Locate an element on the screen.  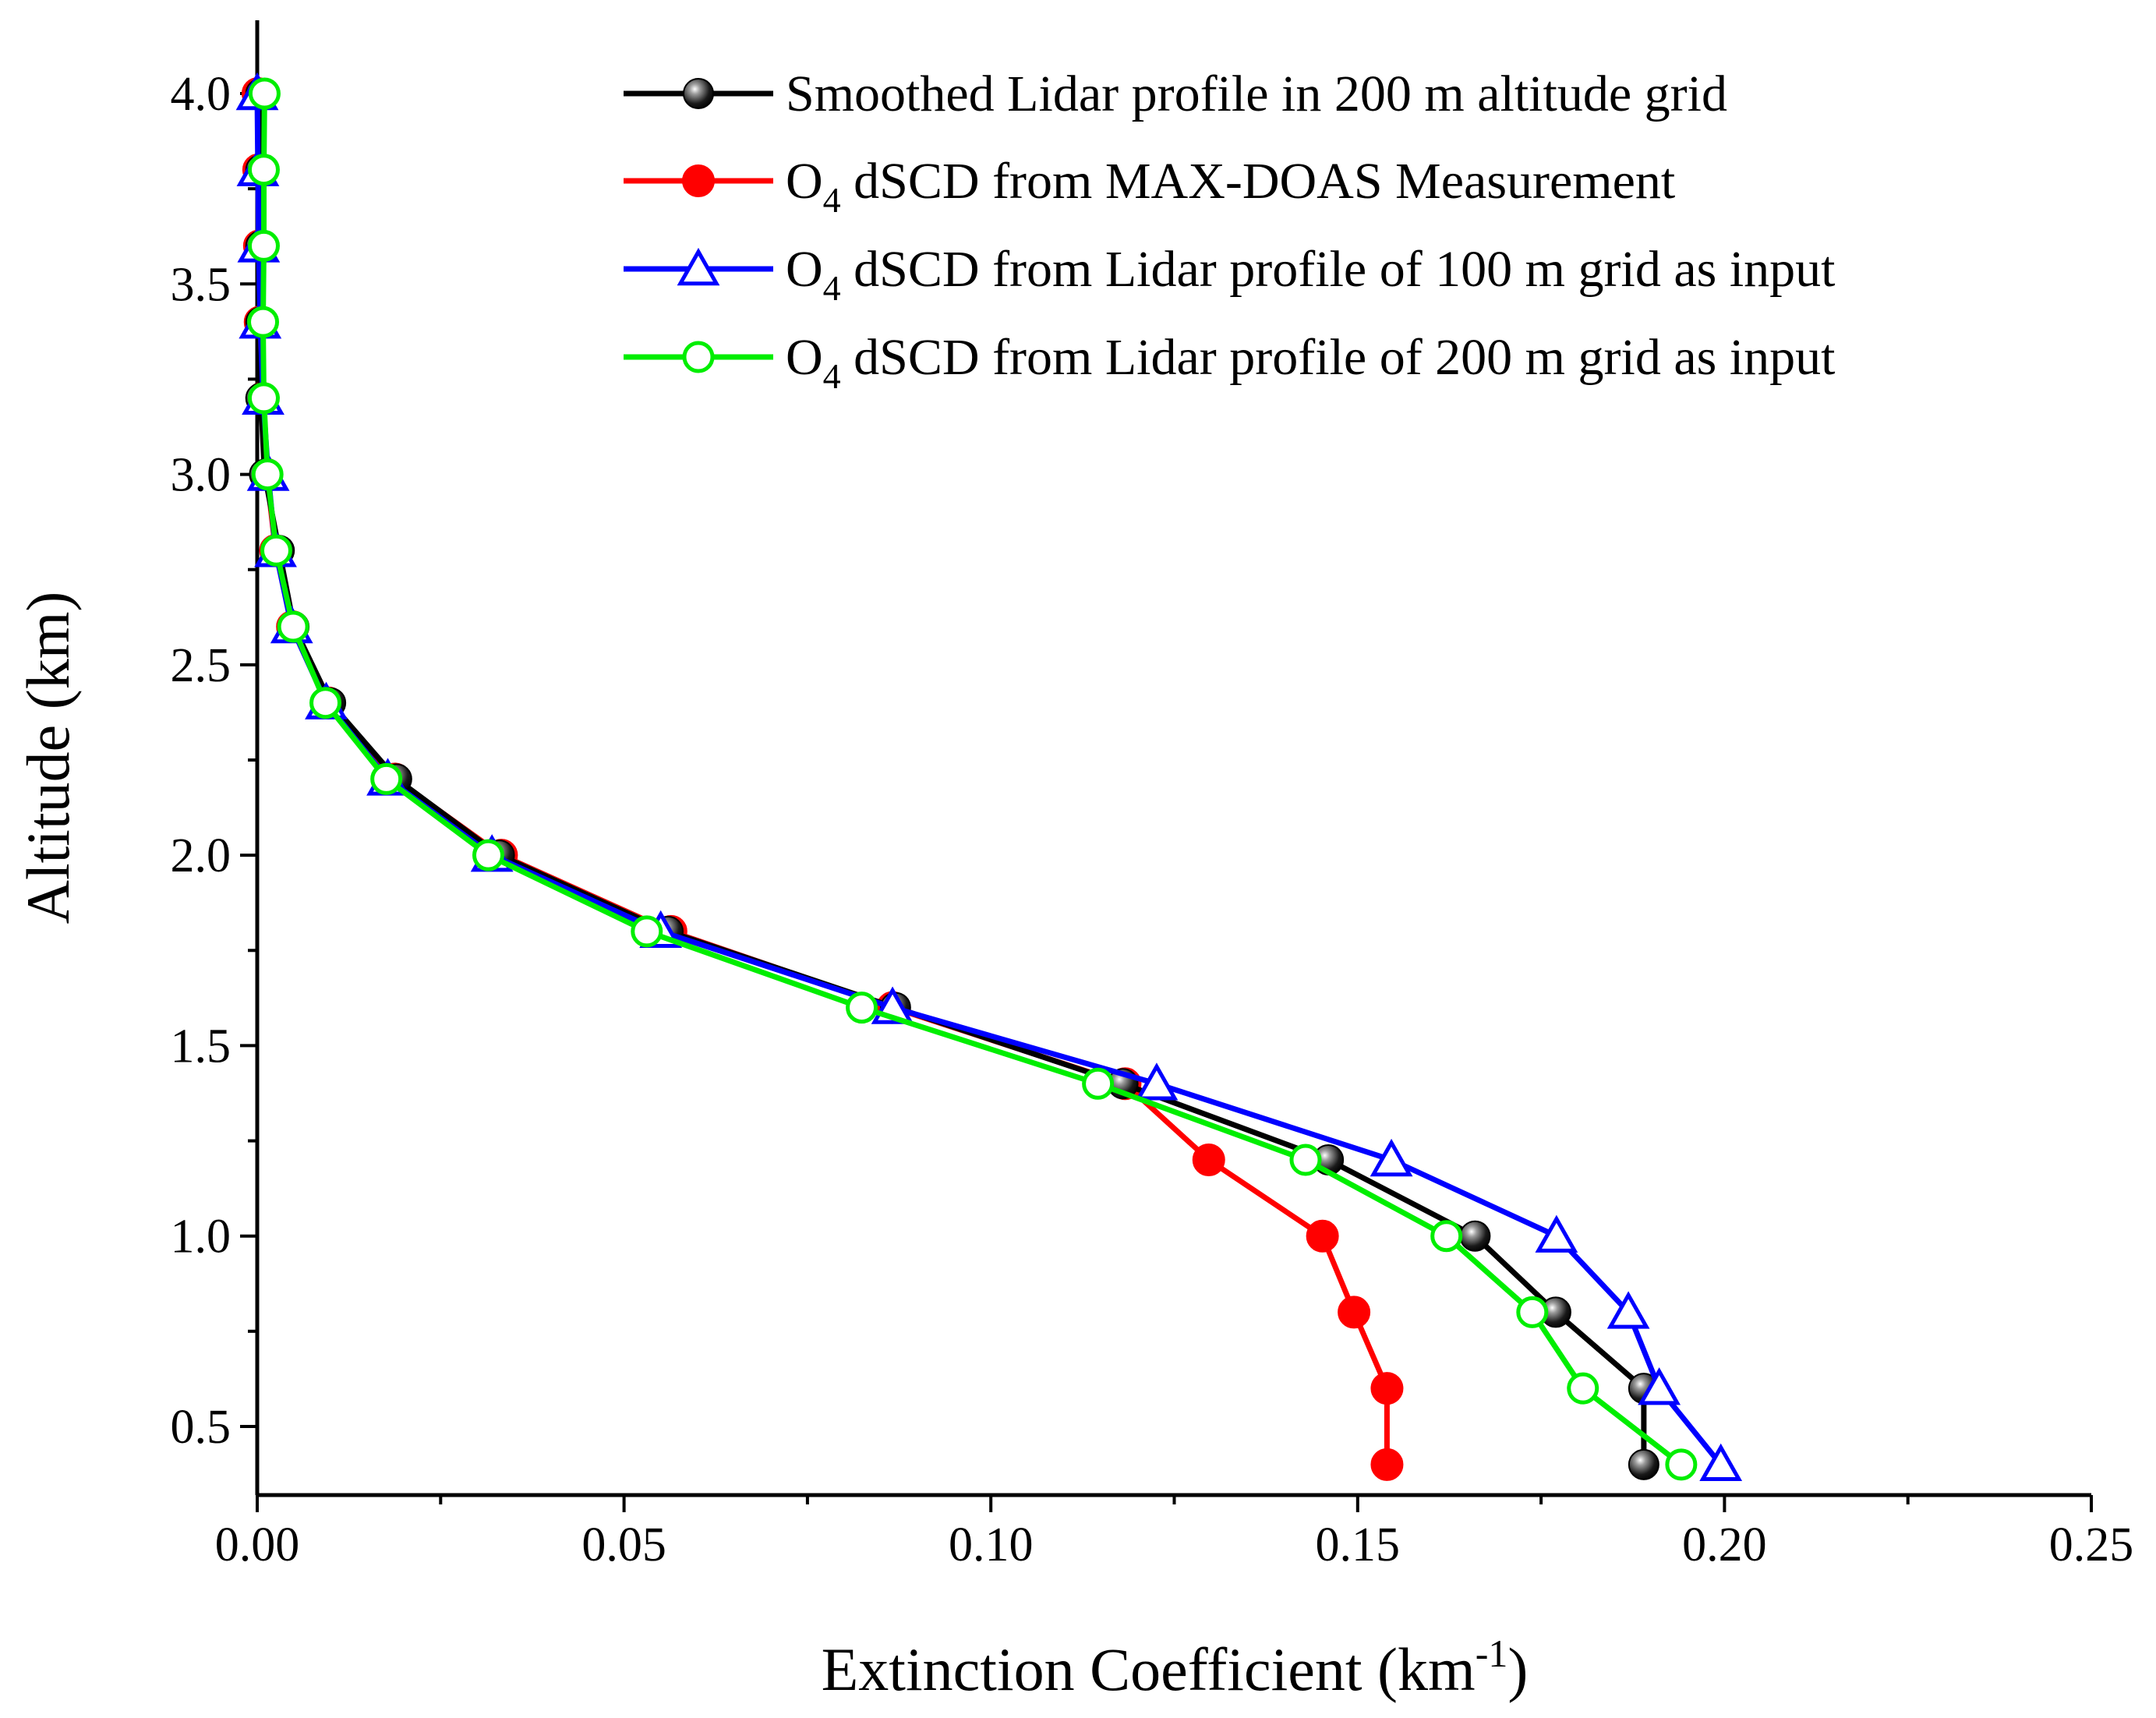
y-axis-ticks: 0.5 1.0 1.5 2.0 2.5 3.0 3.5 4.0 is located at coordinates (214, 761).